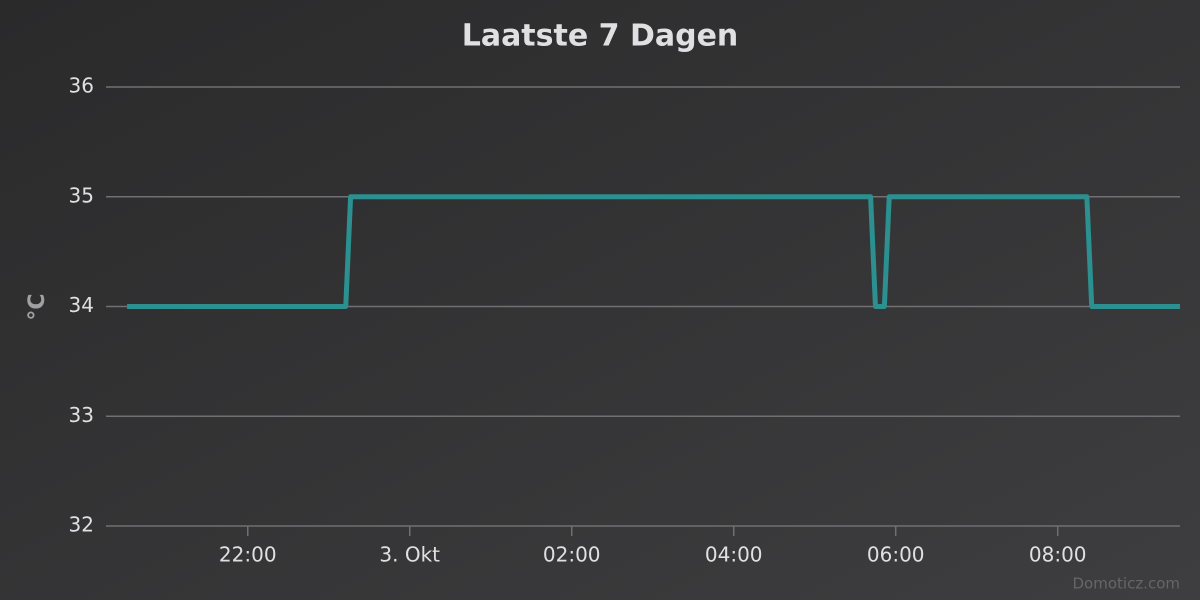 The image size is (1200, 600). I want to click on y-tick-label: 33, so click(81, 415).